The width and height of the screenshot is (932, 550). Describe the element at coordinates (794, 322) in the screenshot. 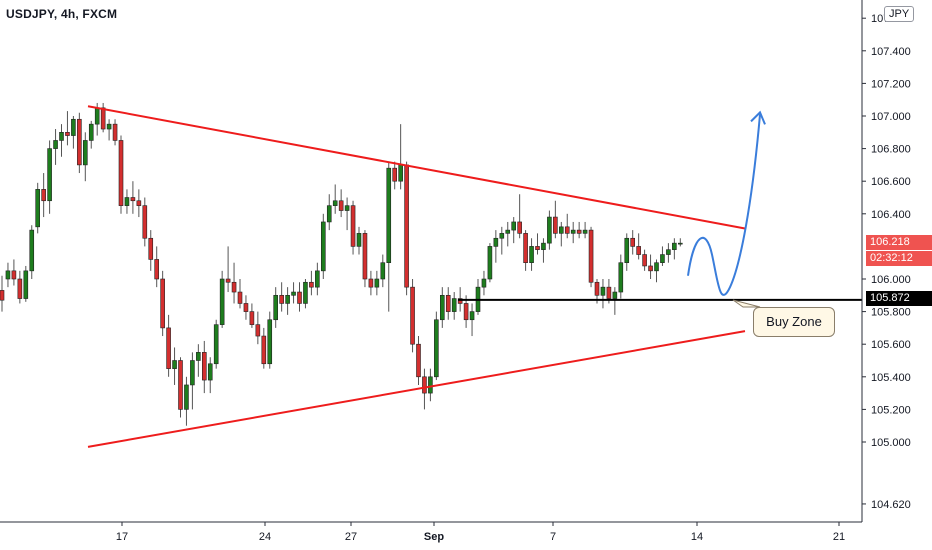

I see `buy-zone-callout: Buy Zone` at that location.